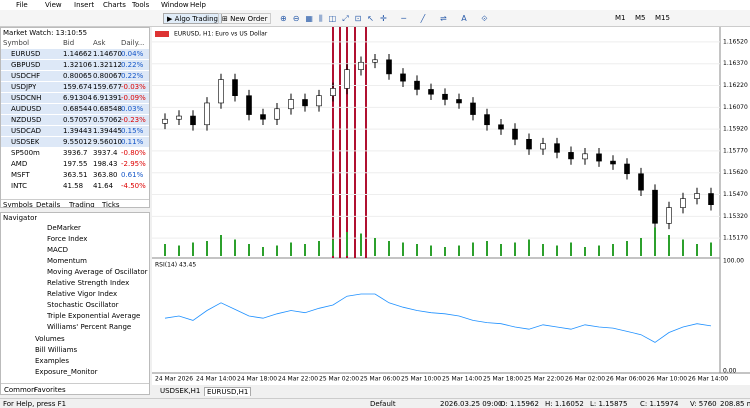 This screenshot has width=750, height=408. I want to click on cell: 0.57057, so click(77, 120).